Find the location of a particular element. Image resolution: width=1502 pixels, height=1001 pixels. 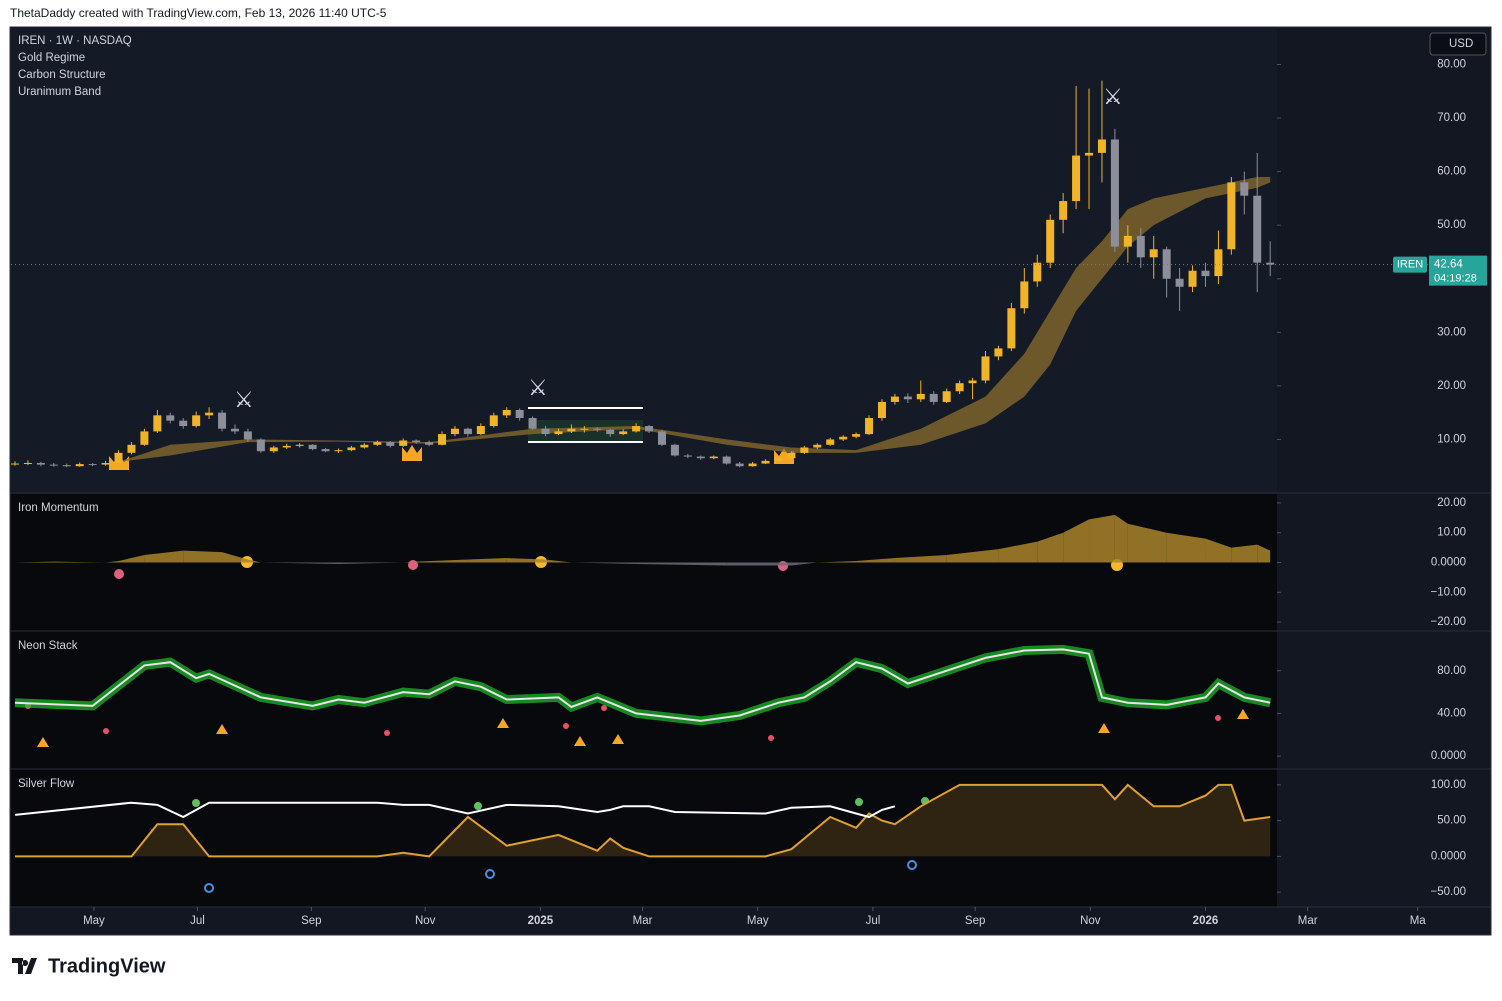

countdown-text: 04:19:28 is located at coordinates (1455, 279).